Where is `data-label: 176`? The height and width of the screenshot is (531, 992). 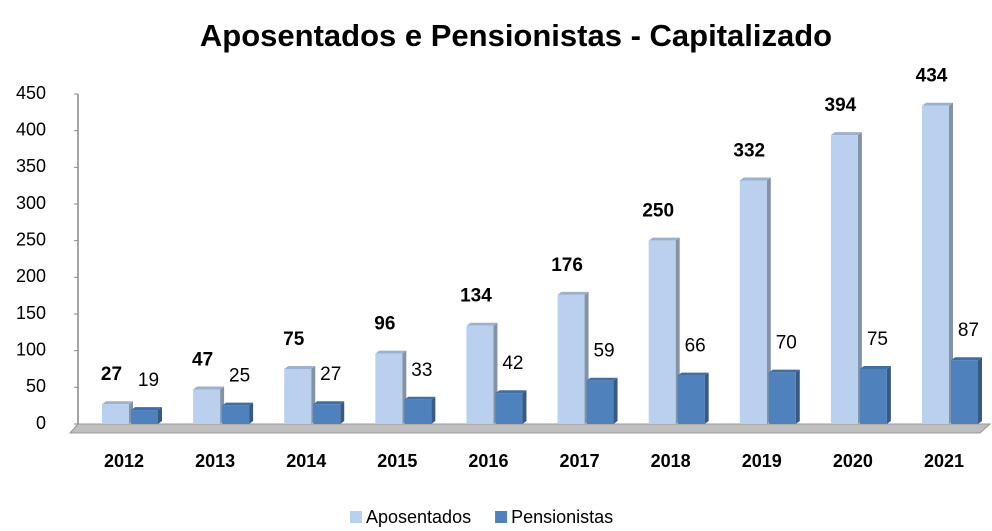 data-label: 176 is located at coordinates (567, 265).